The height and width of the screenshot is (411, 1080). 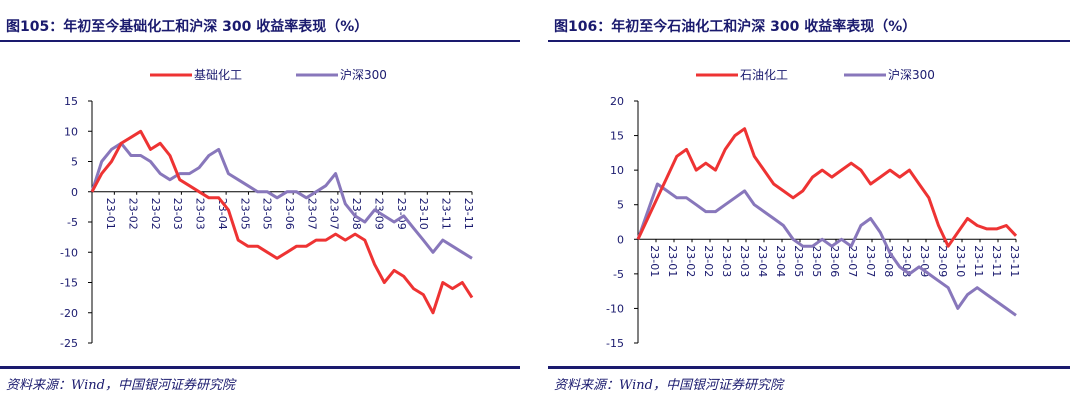 I want to click on chart-title: 图105：年初至今基础化工和沪深 300 收益率表现（%）, so click(x=187, y=27).